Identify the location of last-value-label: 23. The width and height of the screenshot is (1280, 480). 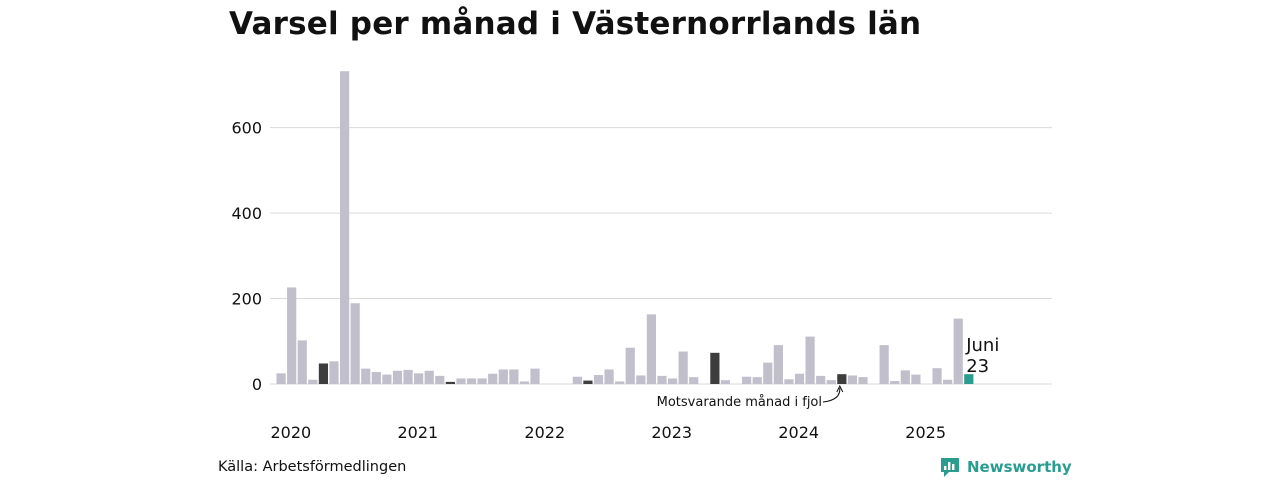
(977, 366).